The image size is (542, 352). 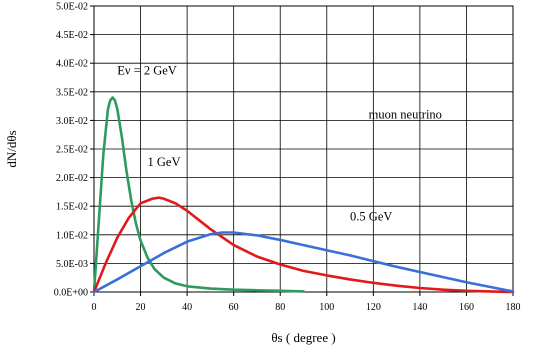 I want to click on x-tick-label: 80, so click(x=280, y=307).